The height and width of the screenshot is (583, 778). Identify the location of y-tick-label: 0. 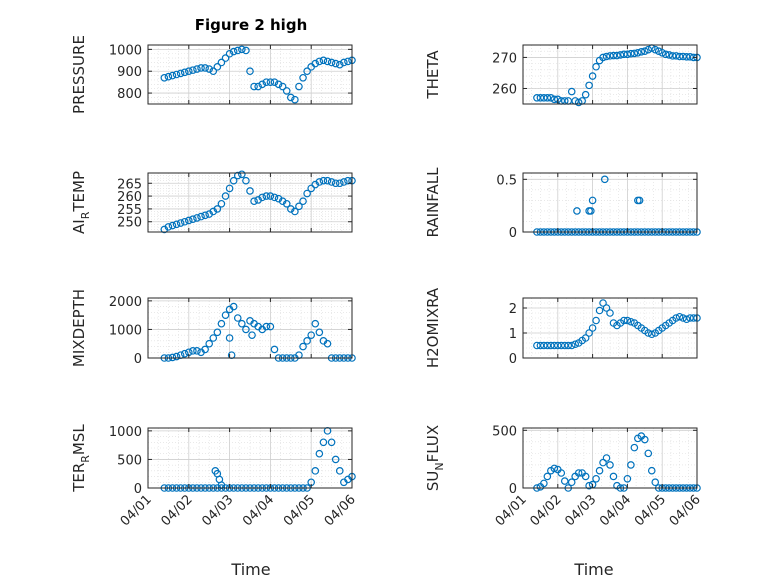
(138, 489).